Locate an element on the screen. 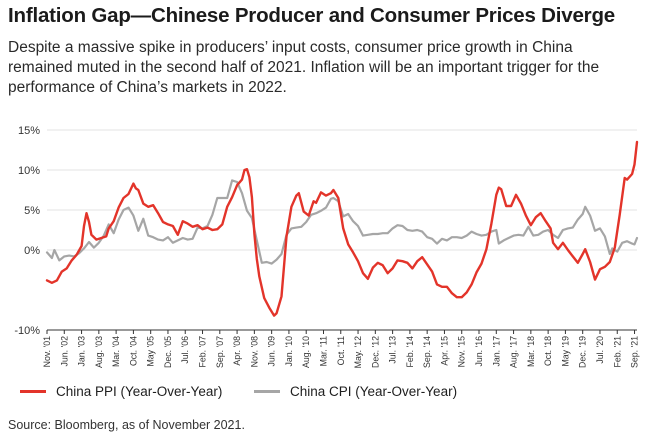 The height and width of the screenshot is (446, 645). x-tick-label: Sep. '07 is located at coordinates (220, 352).